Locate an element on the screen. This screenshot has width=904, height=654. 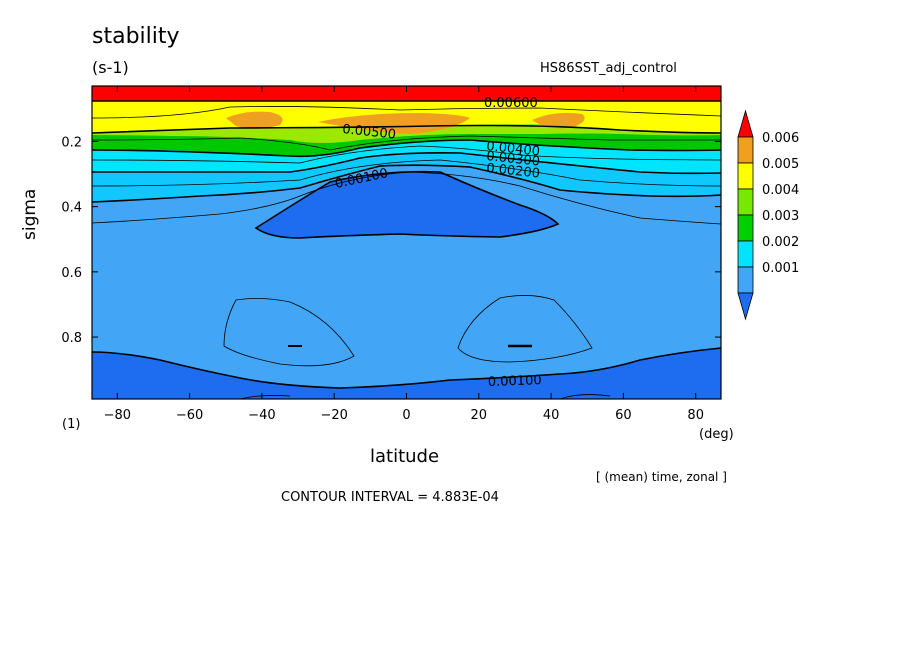
y-tick-label: 0.2 is located at coordinates (71, 142).